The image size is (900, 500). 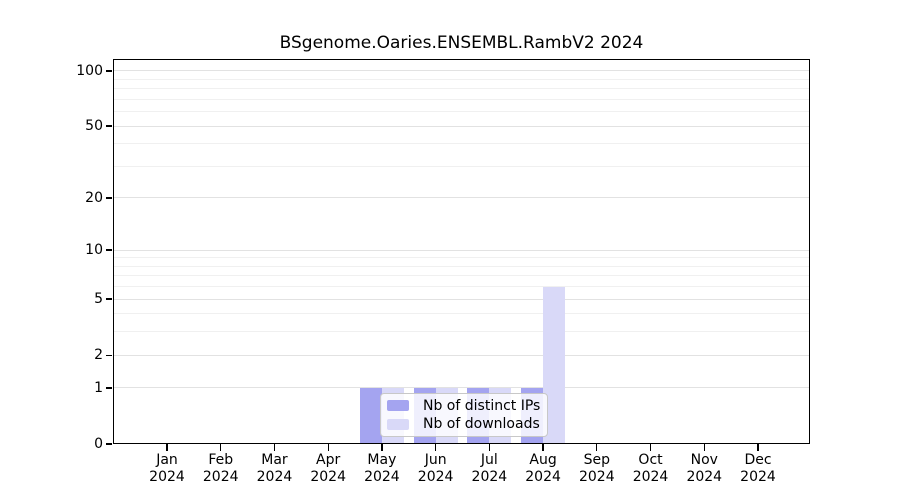 What do you see at coordinates (543, 468) in the screenshot?
I see `x-axis-tick-label: Aug 2024` at bounding box center [543, 468].